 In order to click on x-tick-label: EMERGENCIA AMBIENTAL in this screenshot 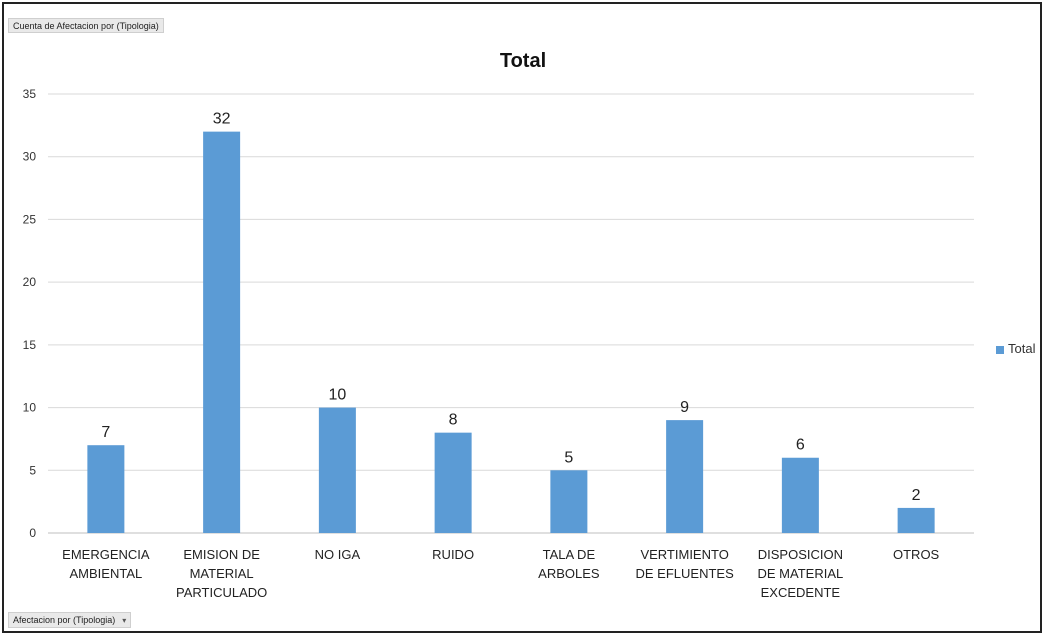, I will do `click(106, 564)`.